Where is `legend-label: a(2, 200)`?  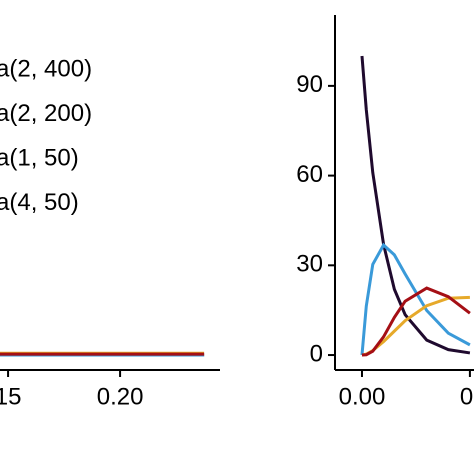
legend-label: a(2, 200) is located at coordinates (46, 113).